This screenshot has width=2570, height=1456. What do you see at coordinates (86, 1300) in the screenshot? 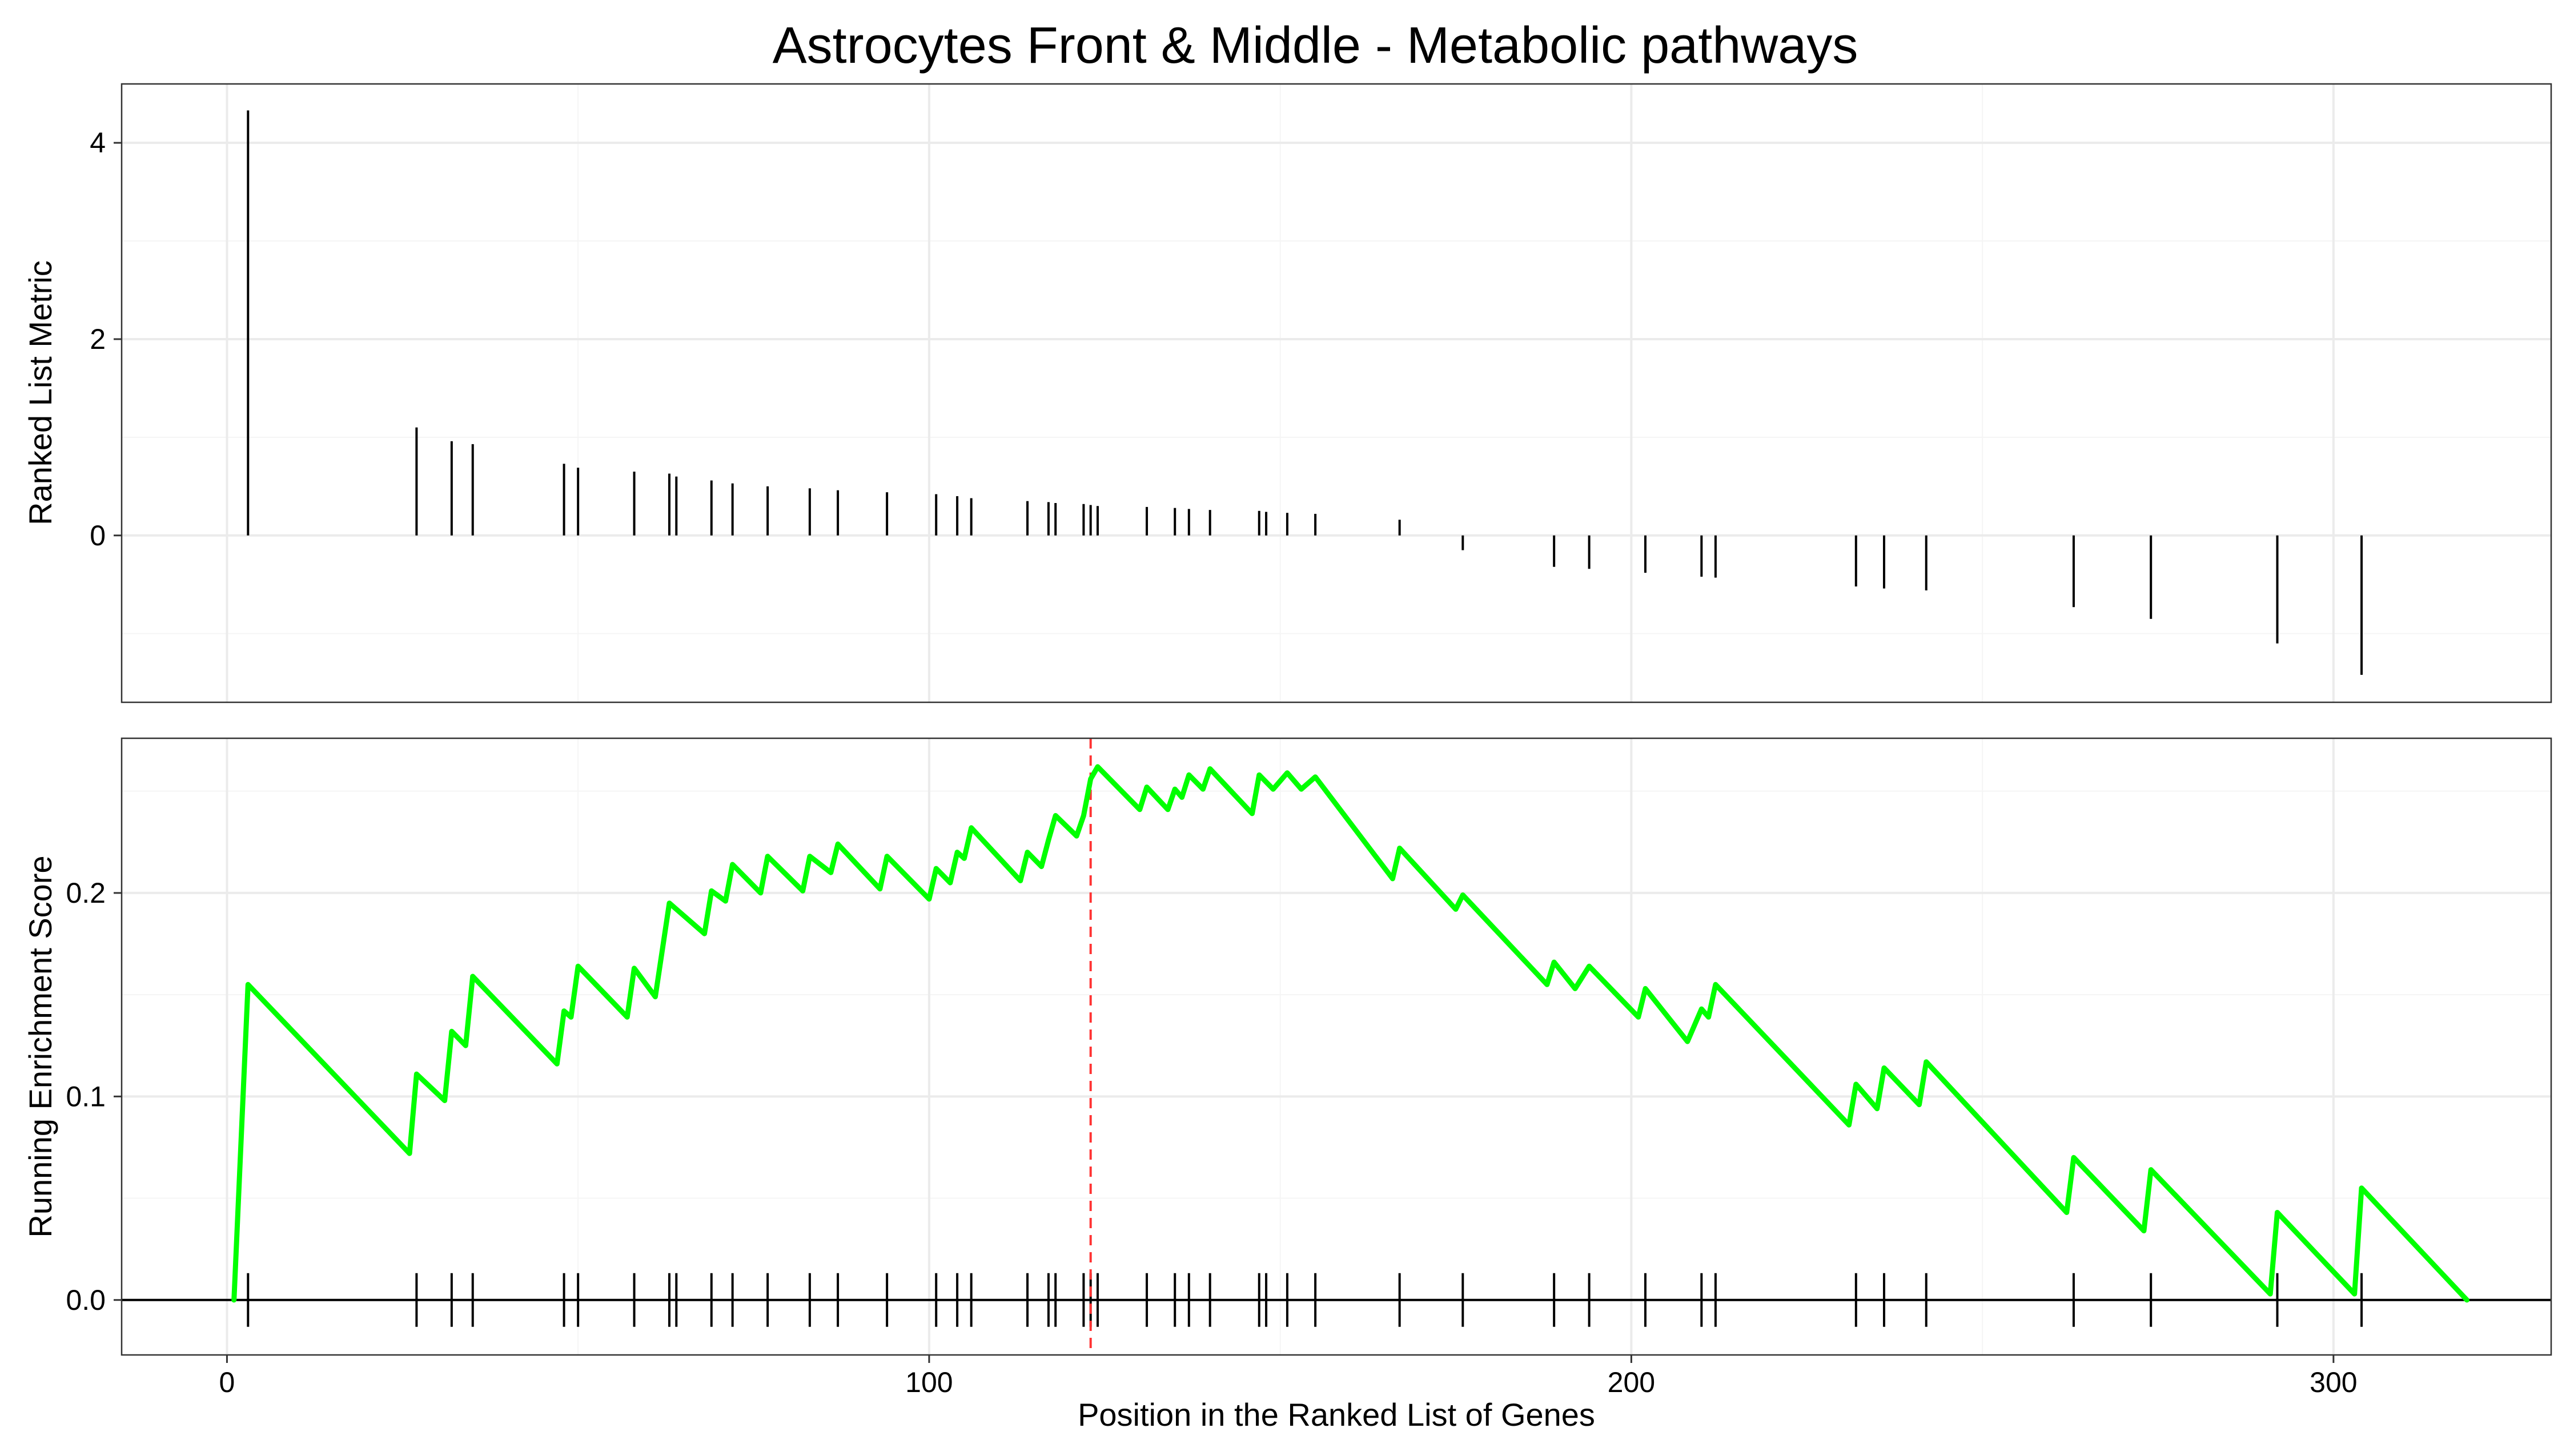
I see `y-tick-label: 0.0` at bounding box center [86, 1300].